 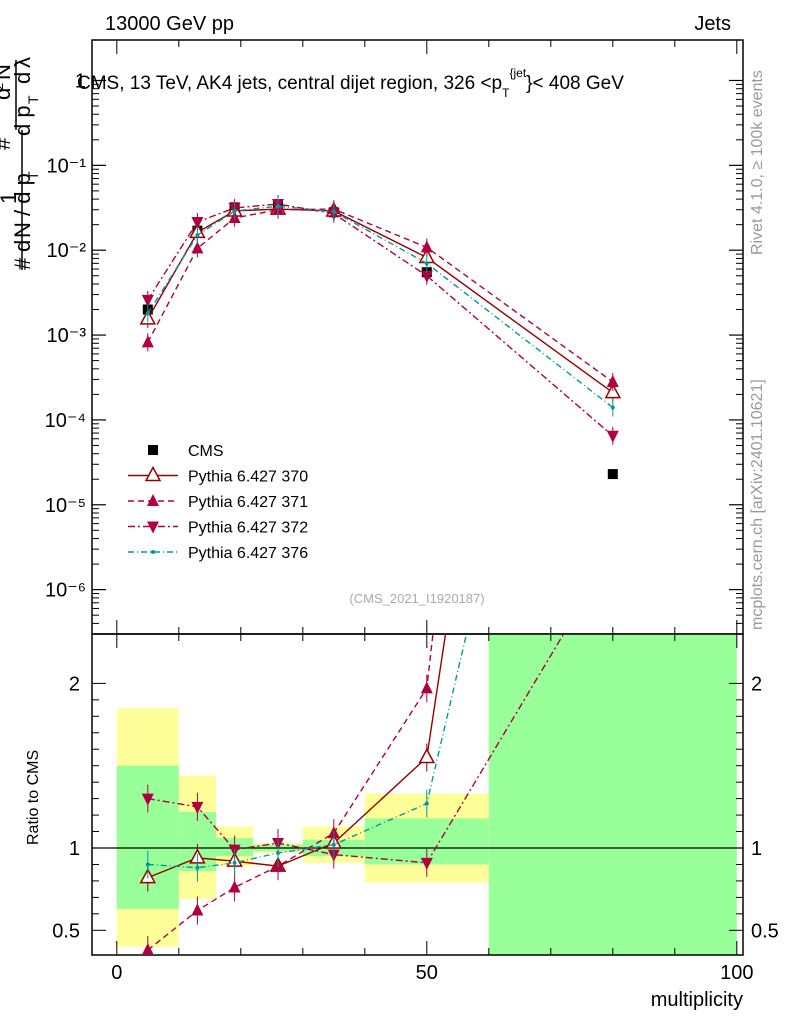 I want to click on legend-label: CMS, so click(x=206, y=451).